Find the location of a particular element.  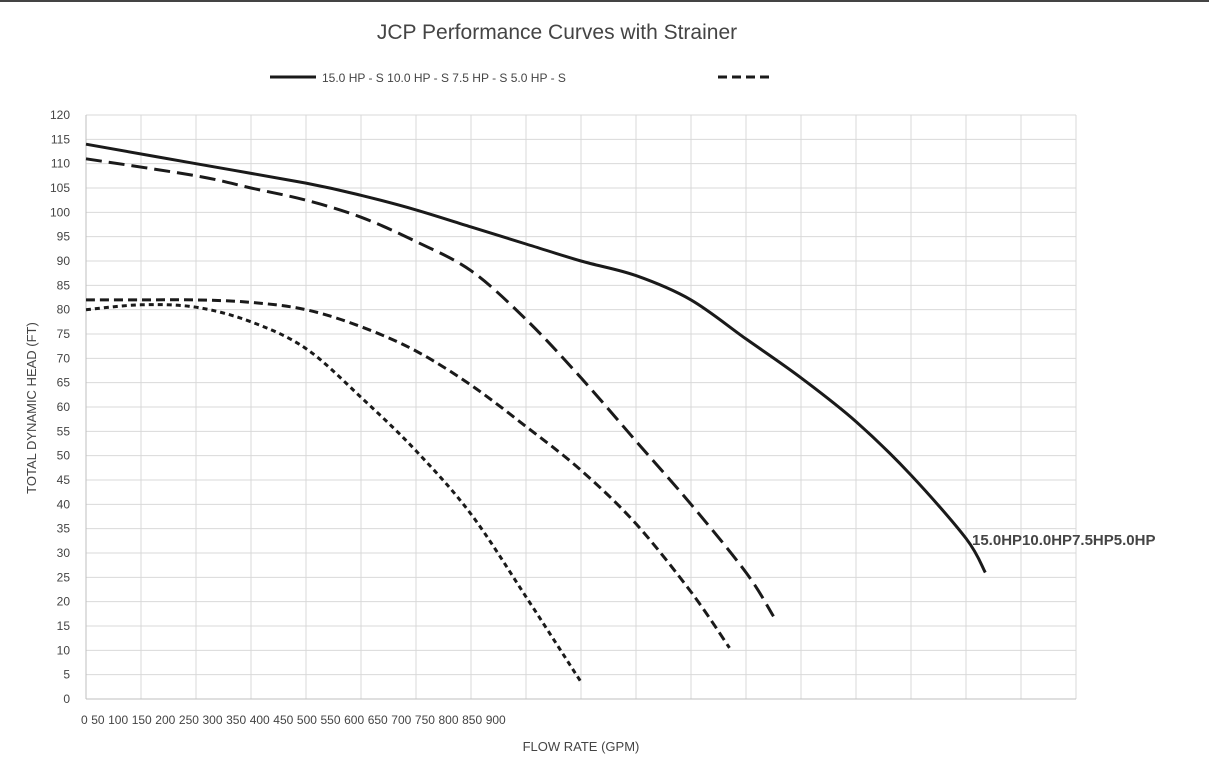

y-tick-label: 90 is located at coordinates (64, 261).